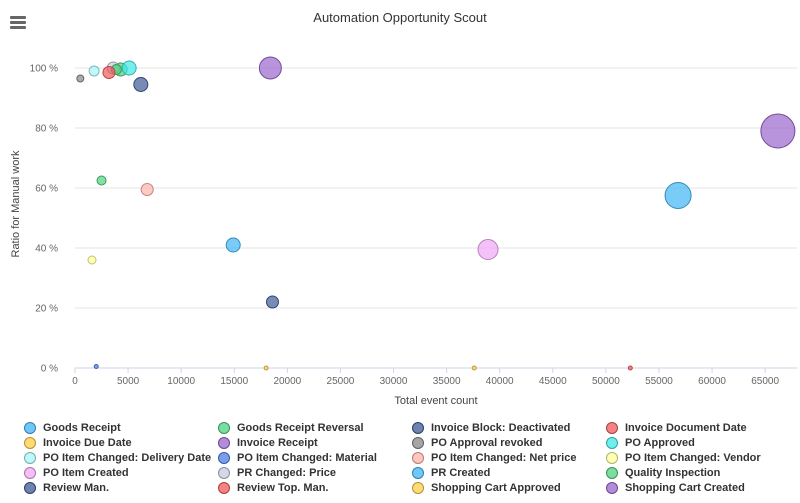 This screenshot has width=800, height=503. What do you see at coordinates (630, 368) in the screenshot?
I see `data-point: Invoice Document Date` at bounding box center [630, 368].